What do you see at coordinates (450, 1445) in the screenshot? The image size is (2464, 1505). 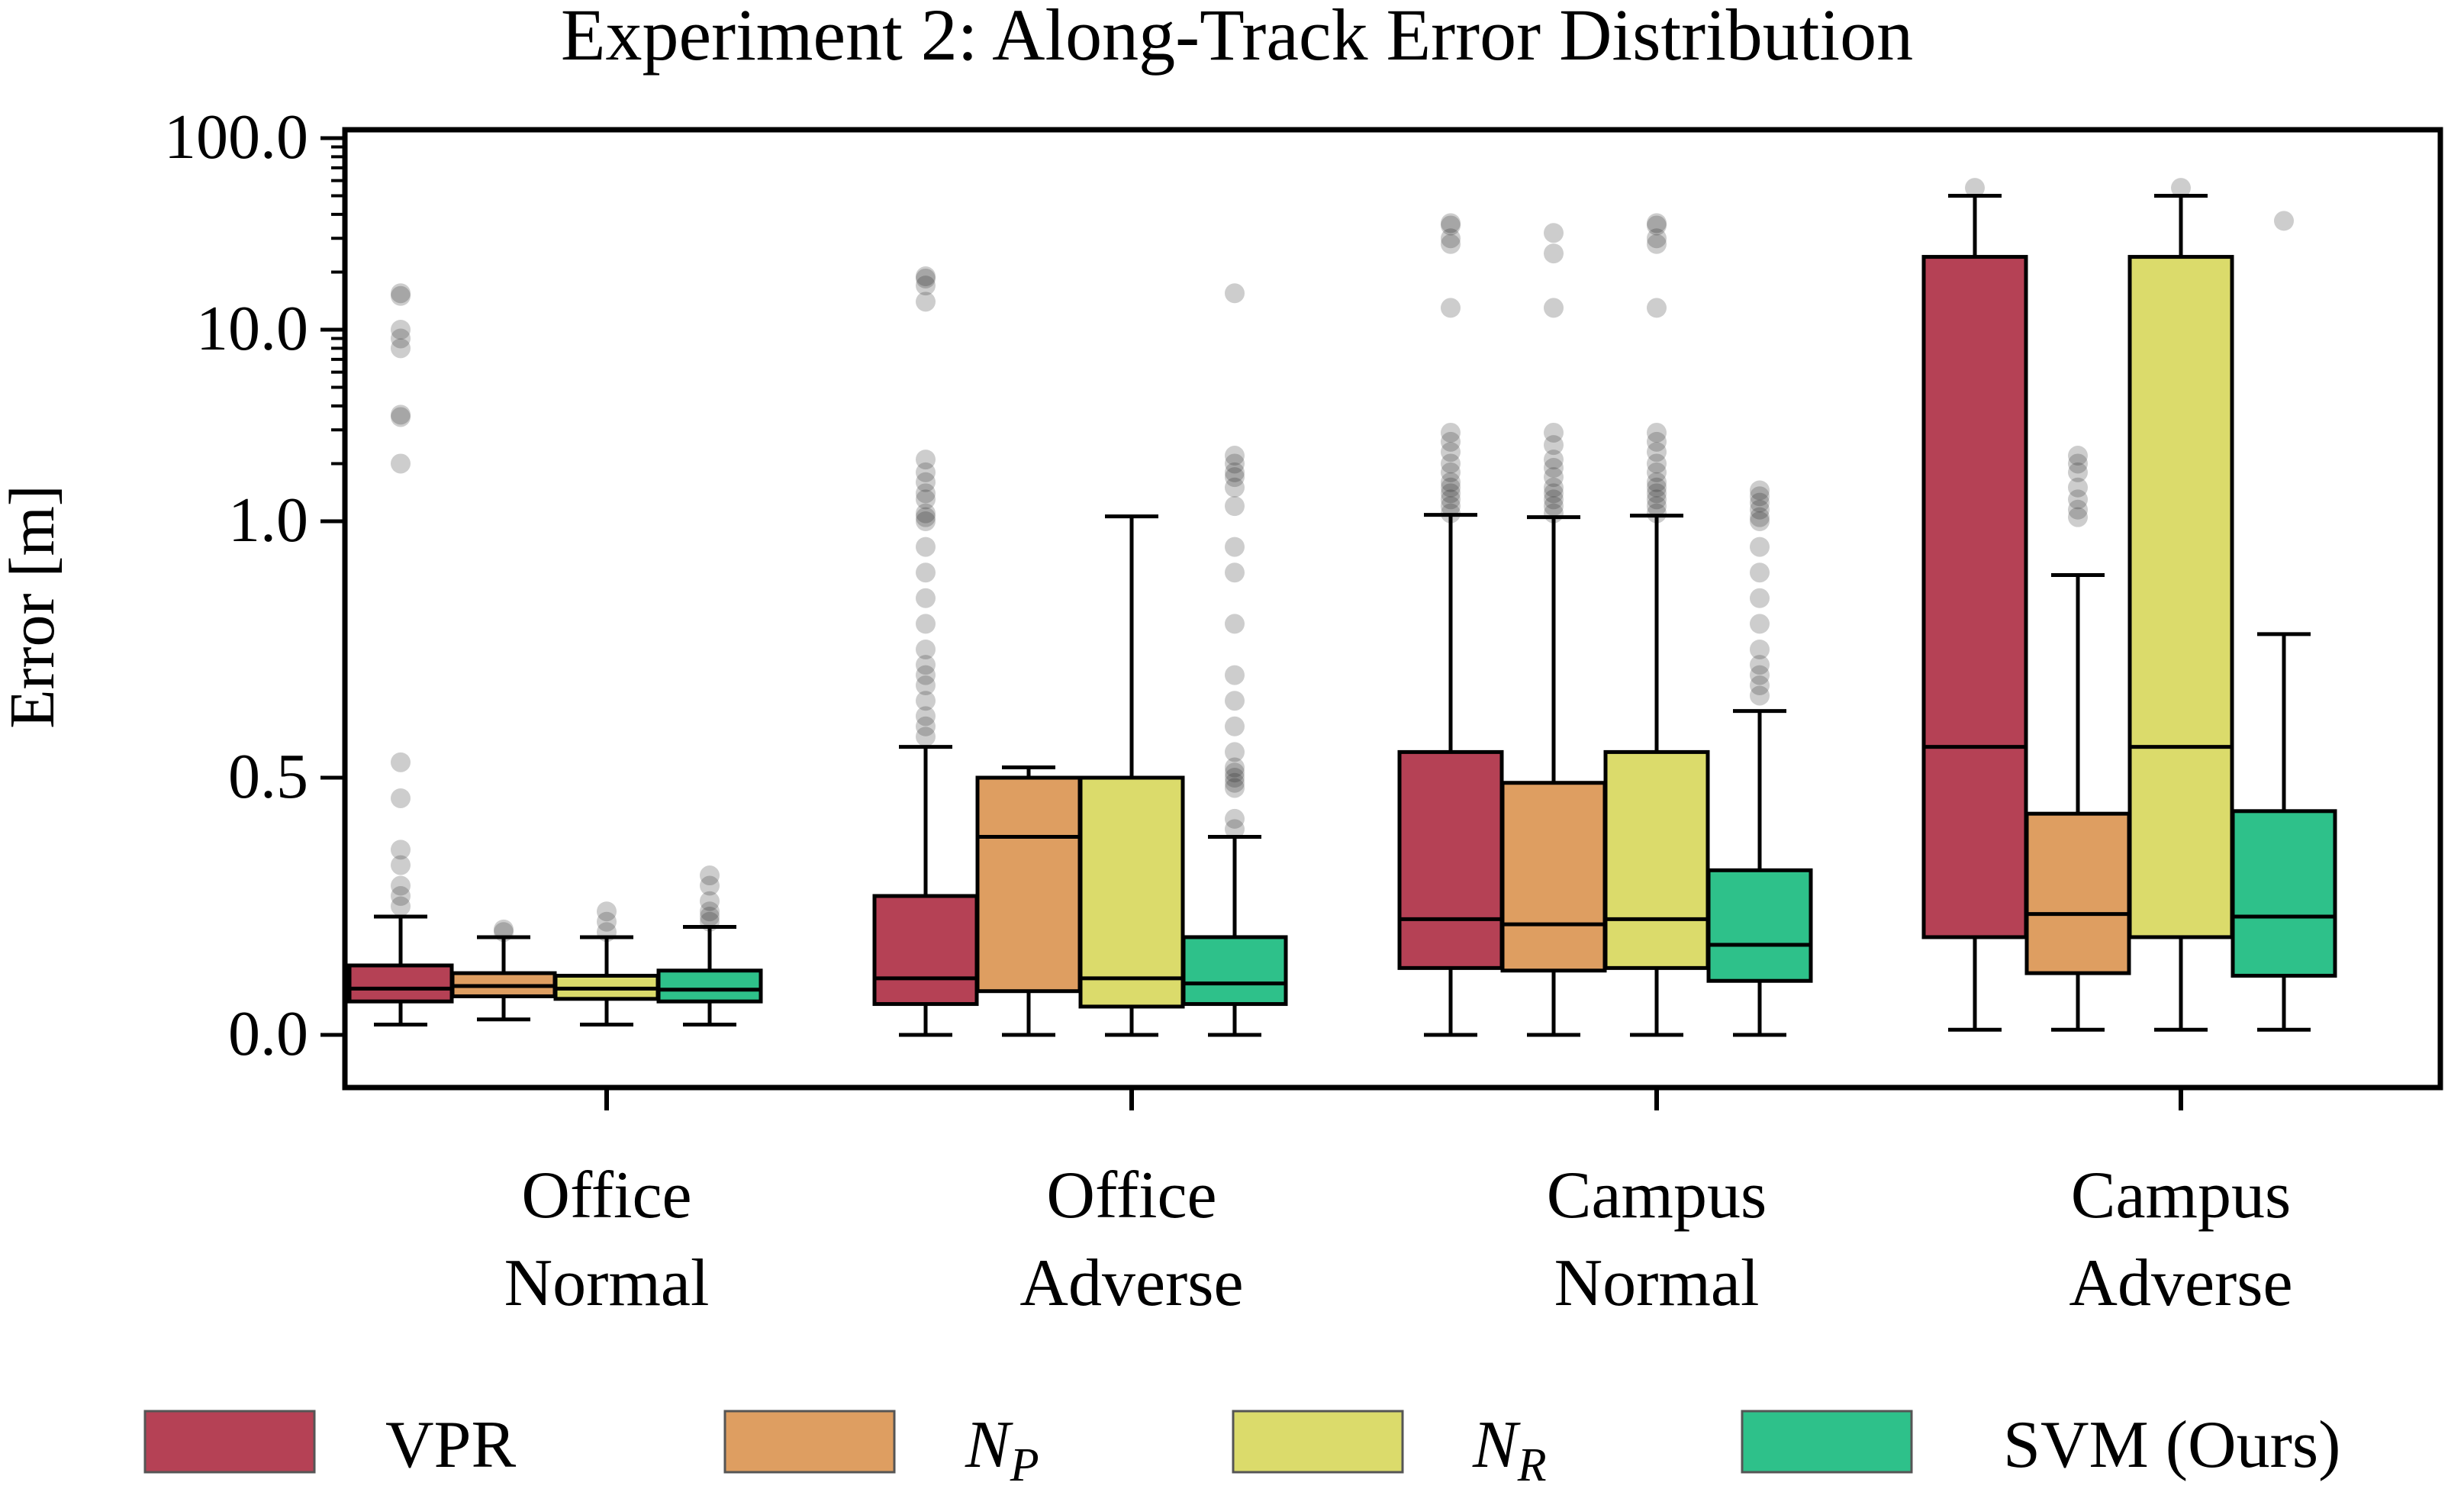 I see `legend-label: VPR` at bounding box center [450, 1445].